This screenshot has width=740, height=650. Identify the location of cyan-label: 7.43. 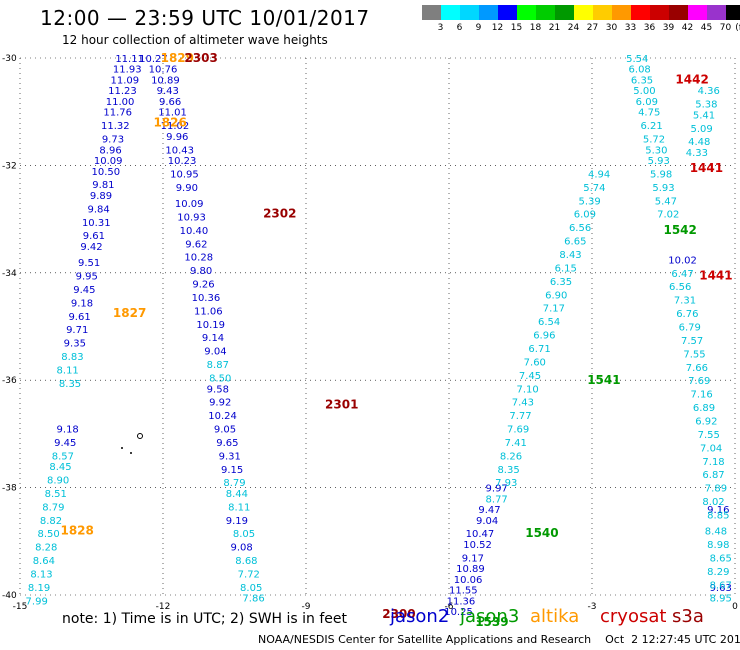
(523, 403).